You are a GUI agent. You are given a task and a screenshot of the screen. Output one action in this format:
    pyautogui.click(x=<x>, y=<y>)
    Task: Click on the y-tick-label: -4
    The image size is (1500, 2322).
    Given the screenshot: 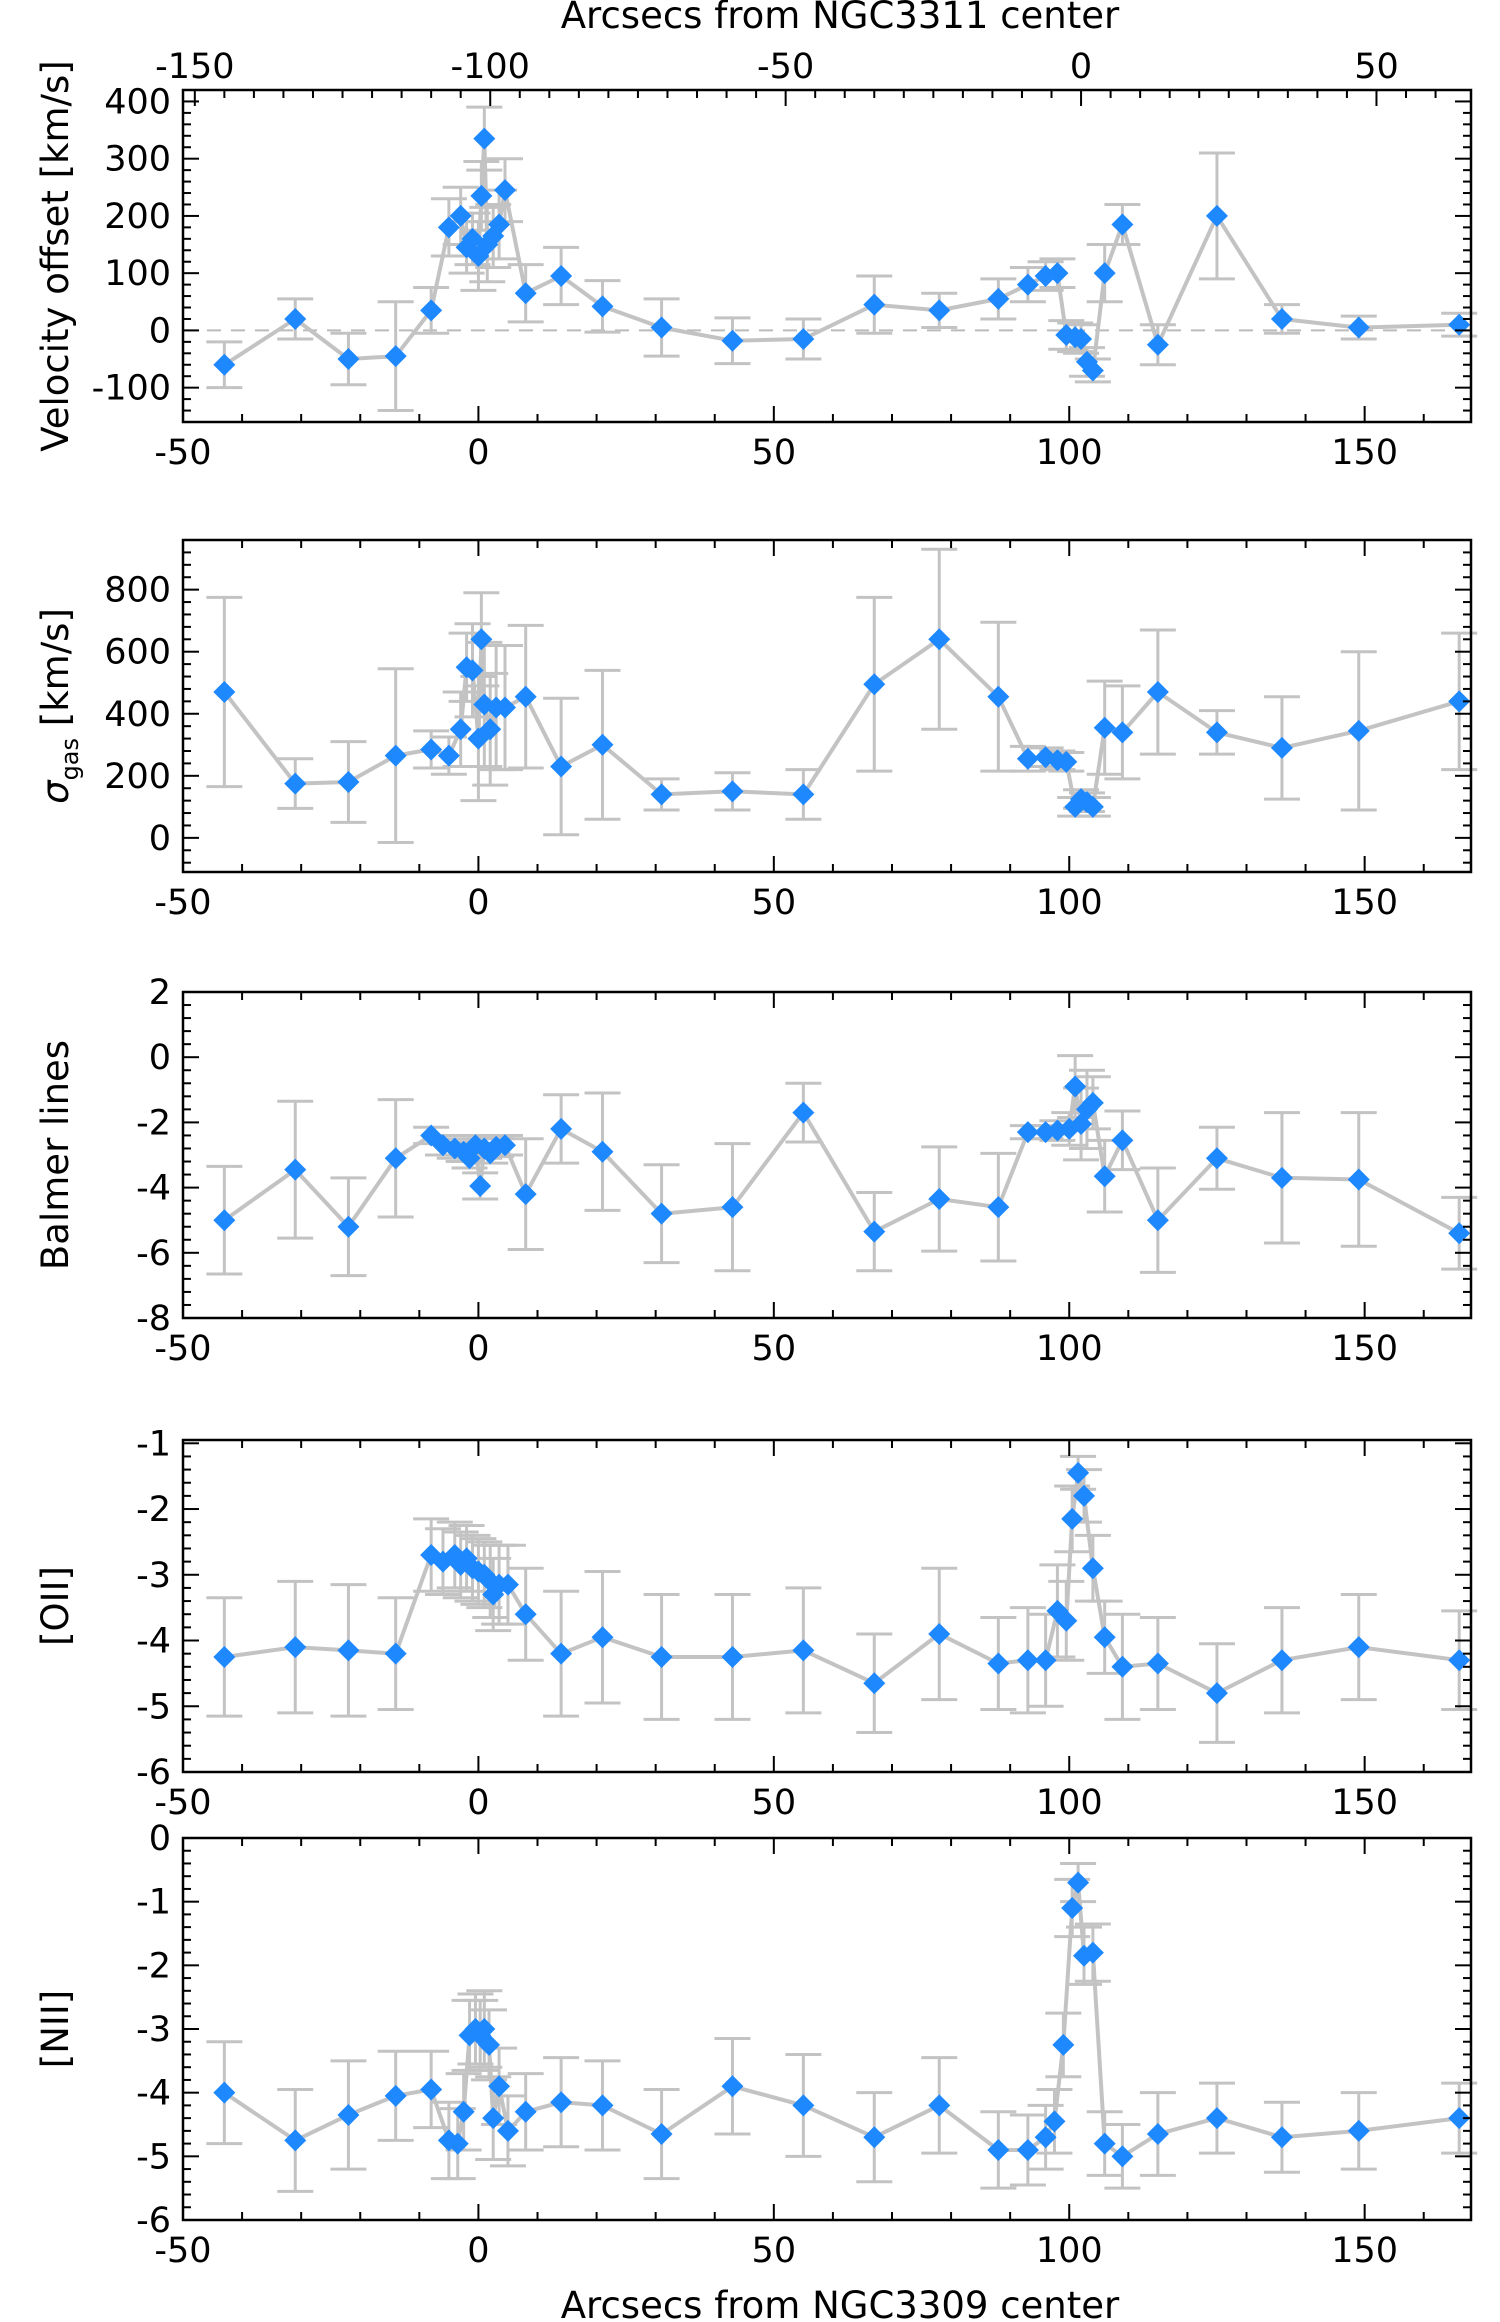 What is the action you would take?
    pyautogui.click(x=153, y=1642)
    